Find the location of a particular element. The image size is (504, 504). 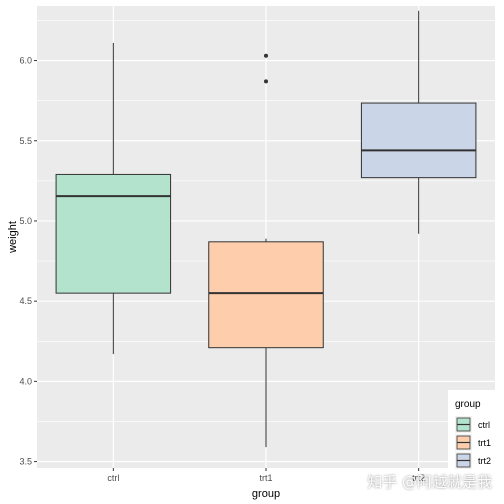

y-axis-title: weight is located at coordinates (13, 237).